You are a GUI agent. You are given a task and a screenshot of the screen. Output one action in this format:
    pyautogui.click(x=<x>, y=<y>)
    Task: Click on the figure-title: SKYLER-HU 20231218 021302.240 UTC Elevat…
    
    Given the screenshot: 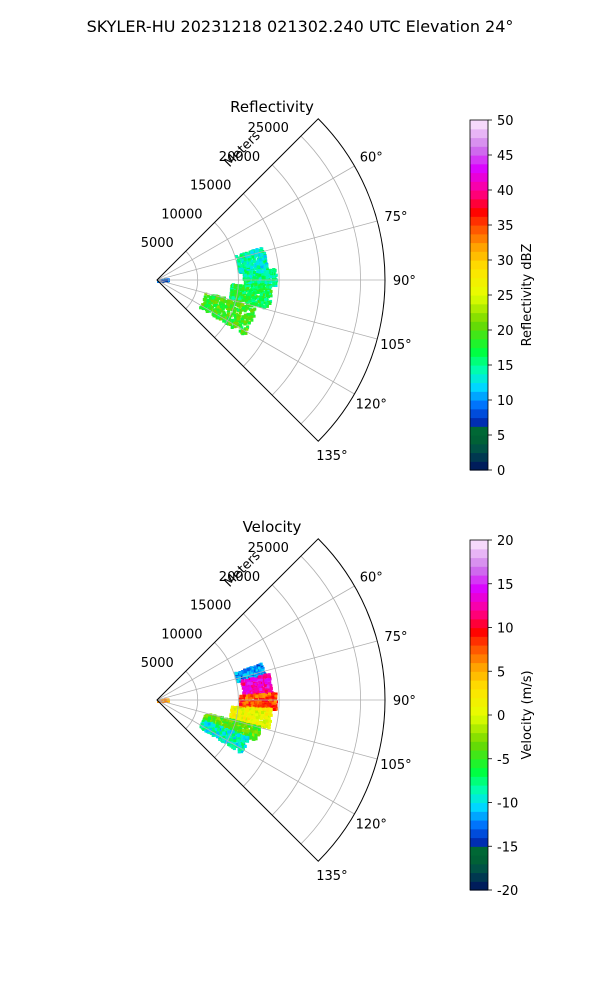 What is the action you would take?
    pyautogui.click(x=300, y=26)
    